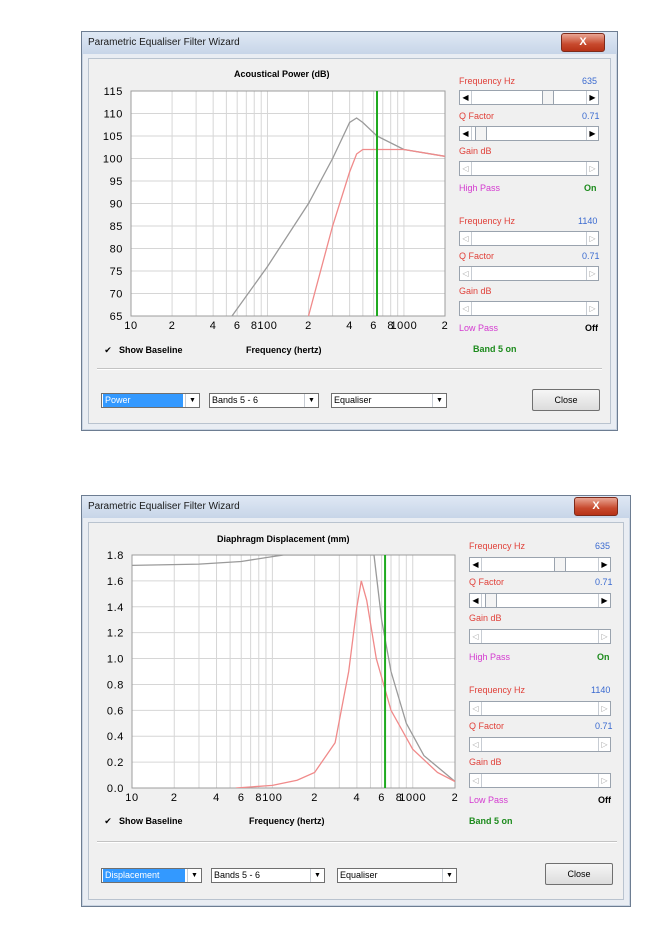 This screenshot has width=645, height=941. Describe the element at coordinates (357, 842) in the screenshot. I see `separator` at that location.